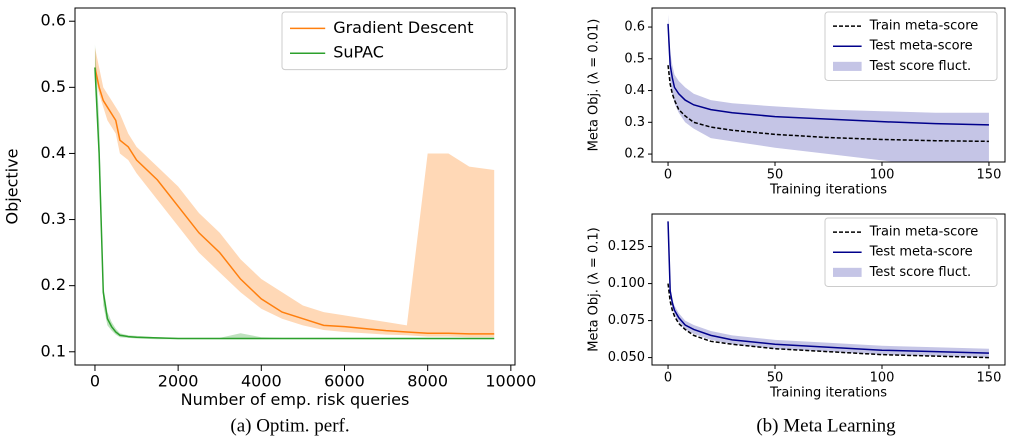 This screenshot has height=442, width=1011. I want to click on caption: (a) Optim. perf., so click(289, 425).